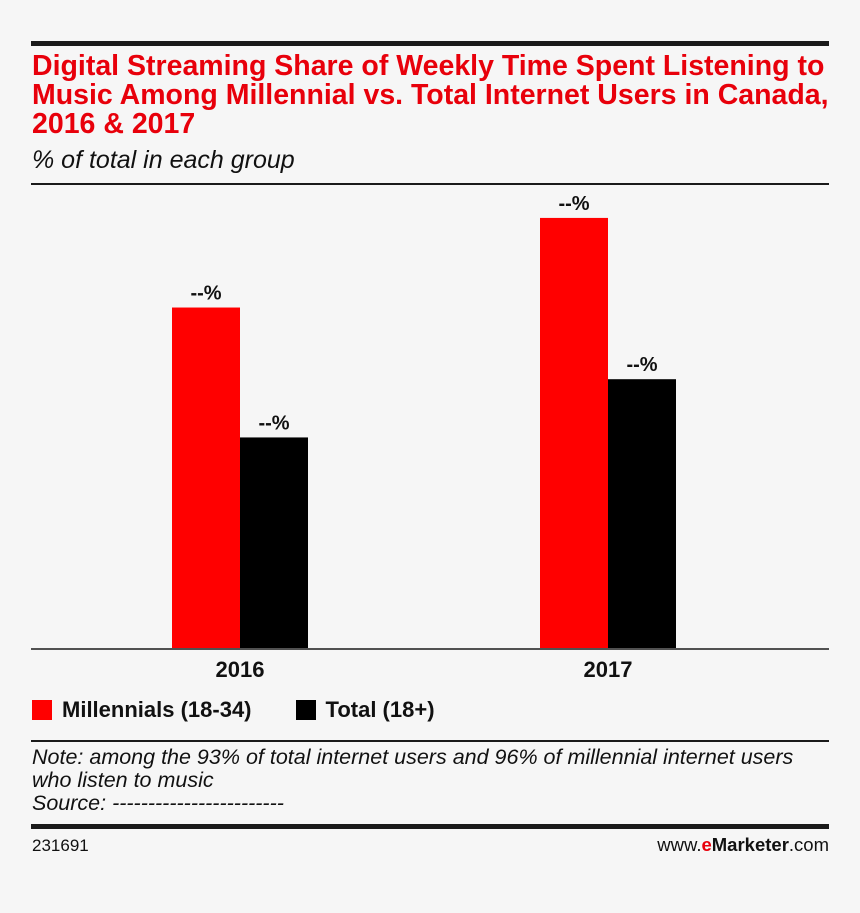  What do you see at coordinates (430, 826) in the screenshot?
I see `footer-rule` at bounding box center [430, 826].